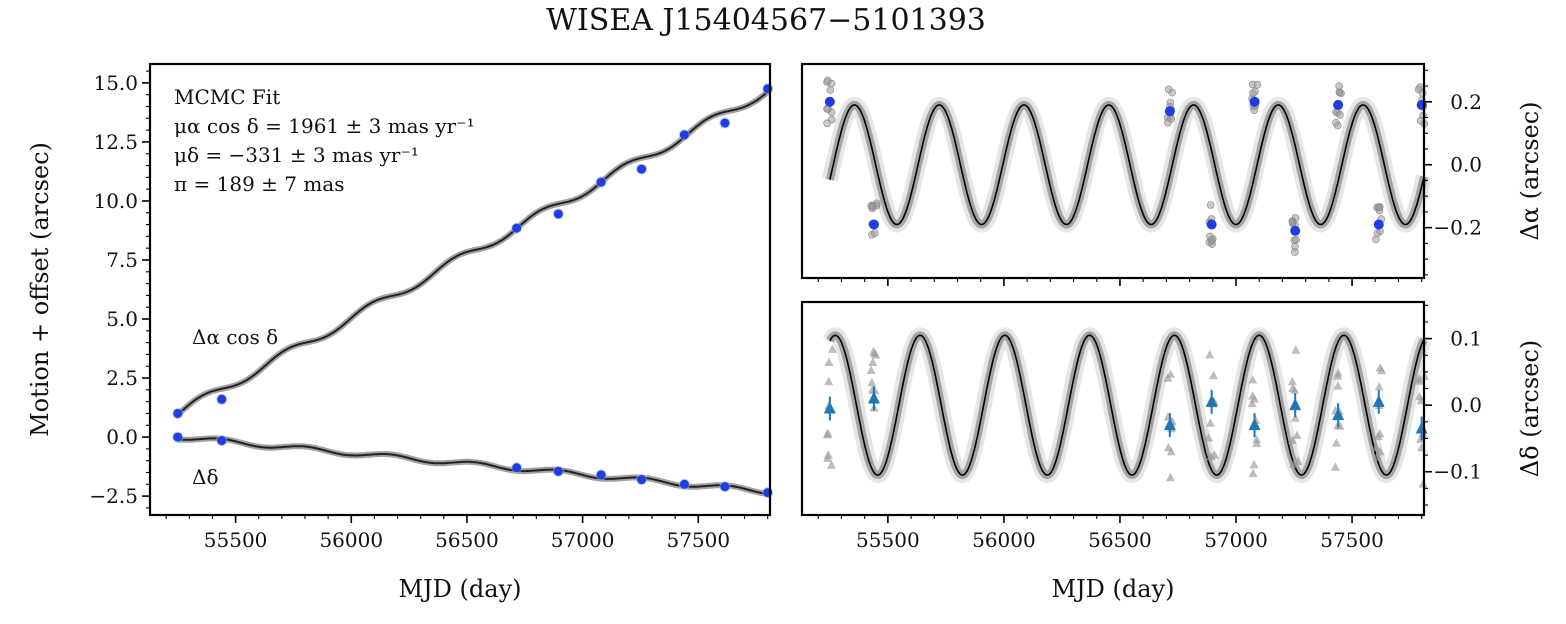 Image resolution: width=1566 pixels, height=624 pixels. What do you see at coordinates (122, 260) in the screenshot?
I see `y-tick-label: 7.5` at bounding box center [122, 260].